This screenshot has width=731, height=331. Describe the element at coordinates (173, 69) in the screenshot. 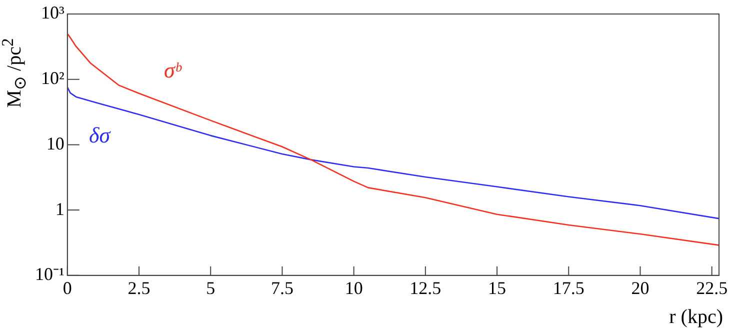

I see `series-label: σᵇ` at that location.